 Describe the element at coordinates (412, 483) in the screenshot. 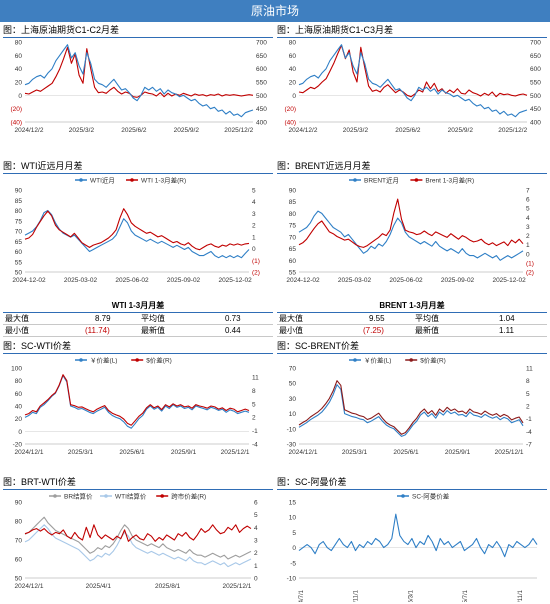

I see `chart-title: 图：SC-阿曼价差` at that location.